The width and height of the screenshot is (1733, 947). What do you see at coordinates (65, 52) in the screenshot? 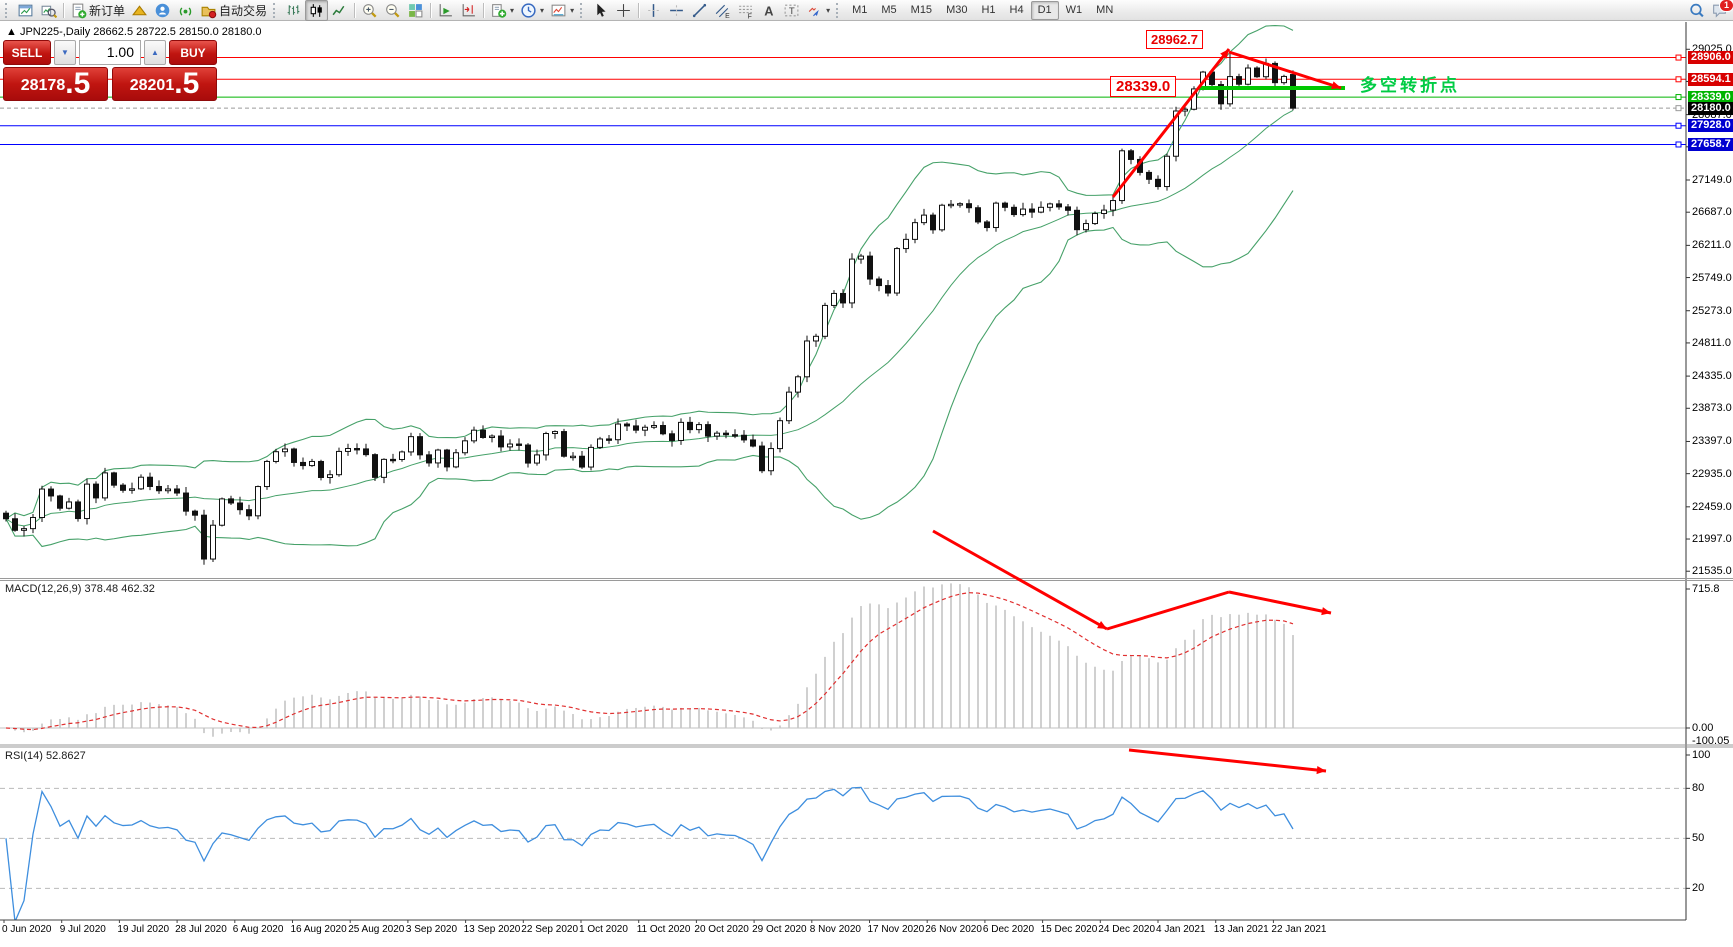
I see `volume-decrease-button: ▼` at bounding box center [65, 52].